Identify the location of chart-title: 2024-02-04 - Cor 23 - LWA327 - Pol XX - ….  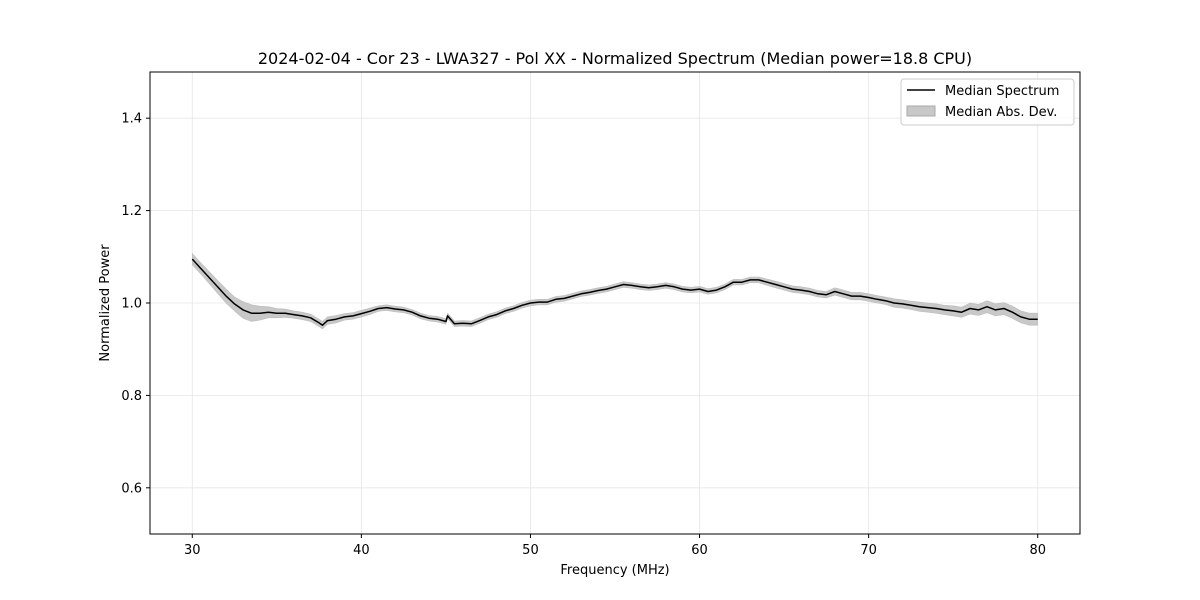
(615, 58).